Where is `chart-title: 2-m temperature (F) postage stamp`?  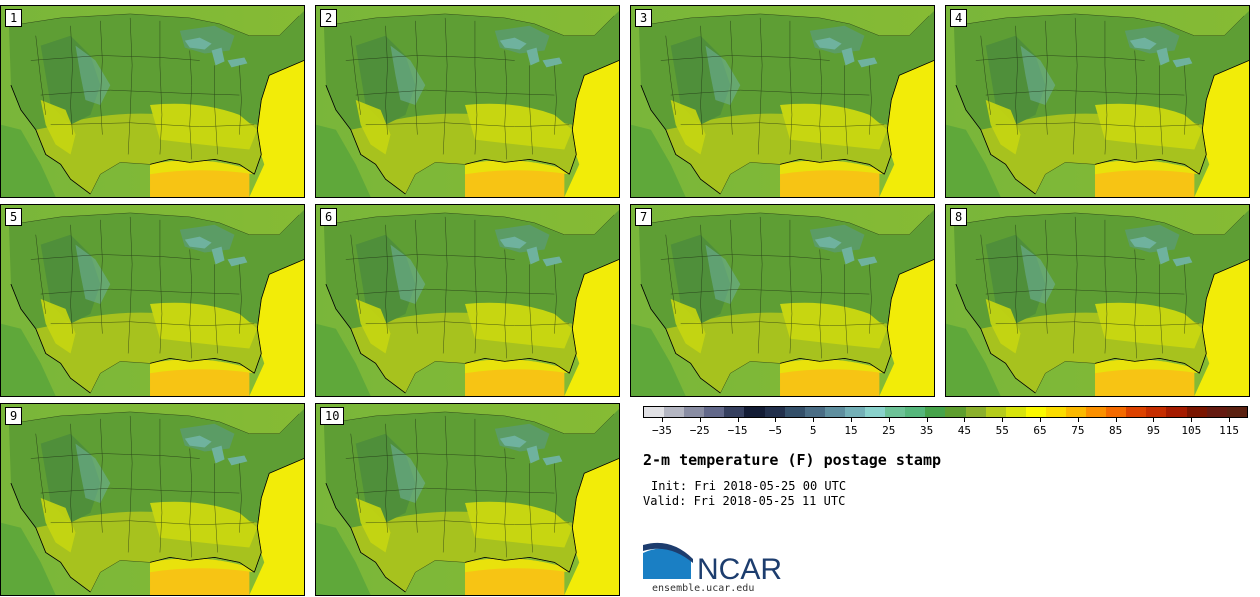 chart-title: 2-m temperature (F) postage stamp is located at coordinates (792, 460).